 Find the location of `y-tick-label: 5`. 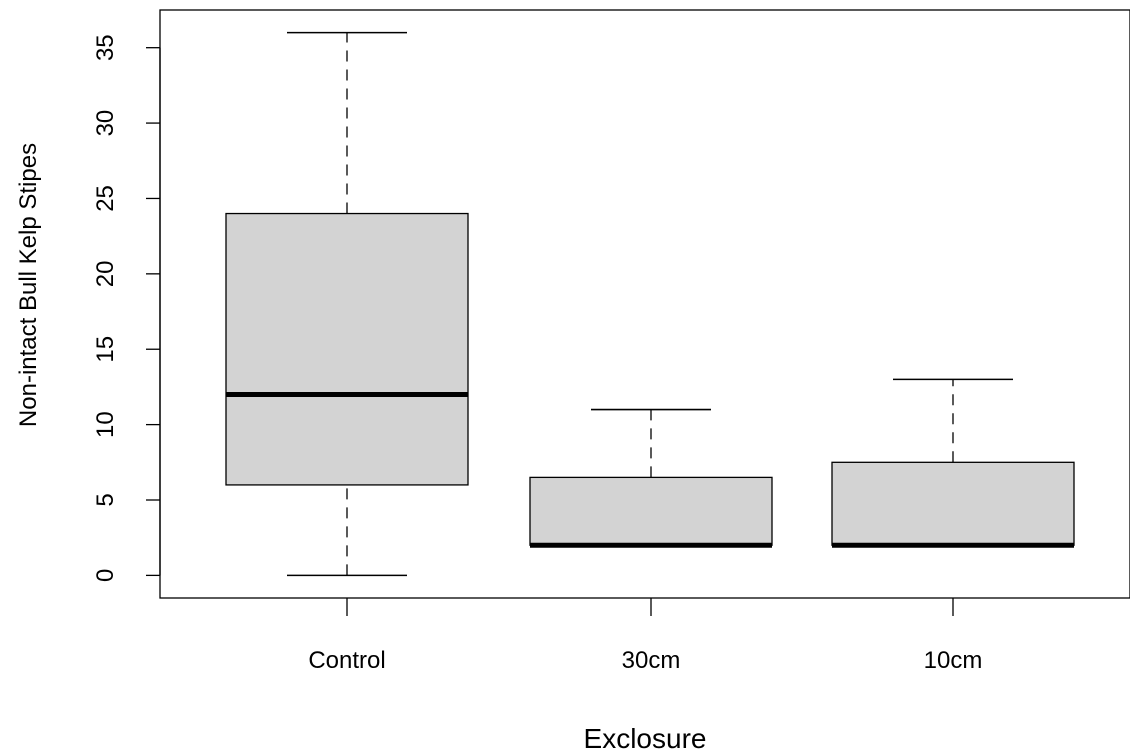

y-tick-label: 5 is located at coordinates (105, 499).